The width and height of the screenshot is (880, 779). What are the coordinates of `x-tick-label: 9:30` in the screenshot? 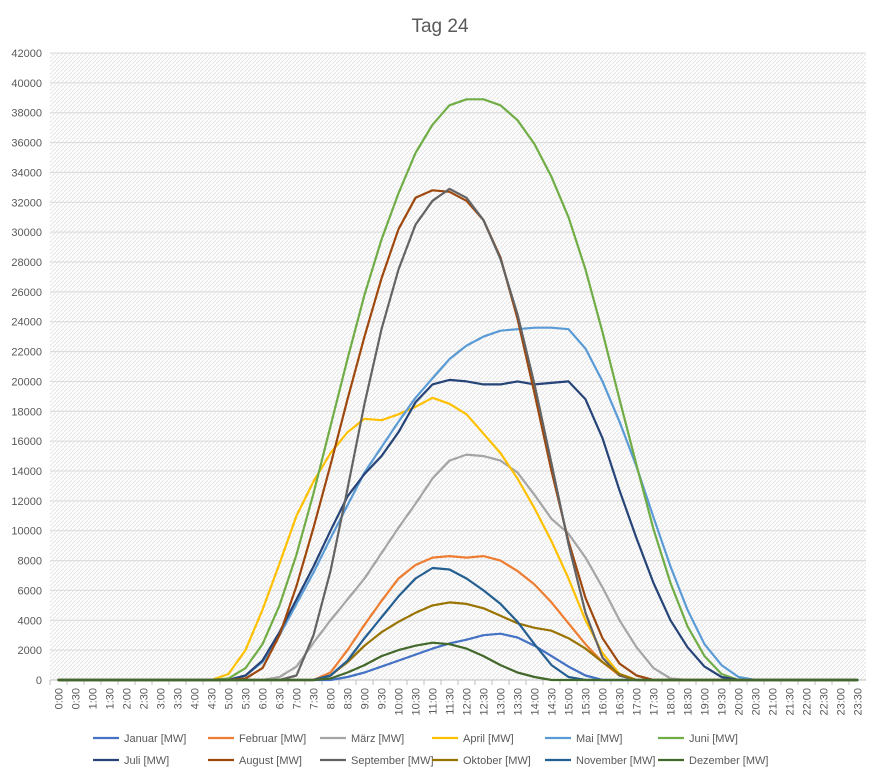 It's located at (383, 698).